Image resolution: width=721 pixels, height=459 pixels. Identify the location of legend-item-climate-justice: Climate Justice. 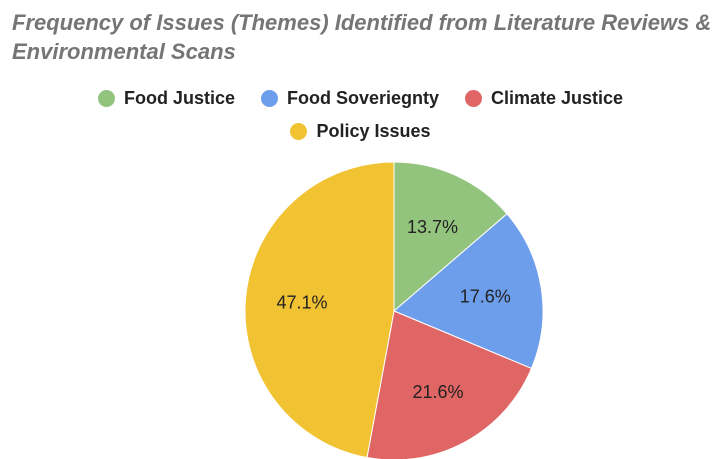
(544, 98).